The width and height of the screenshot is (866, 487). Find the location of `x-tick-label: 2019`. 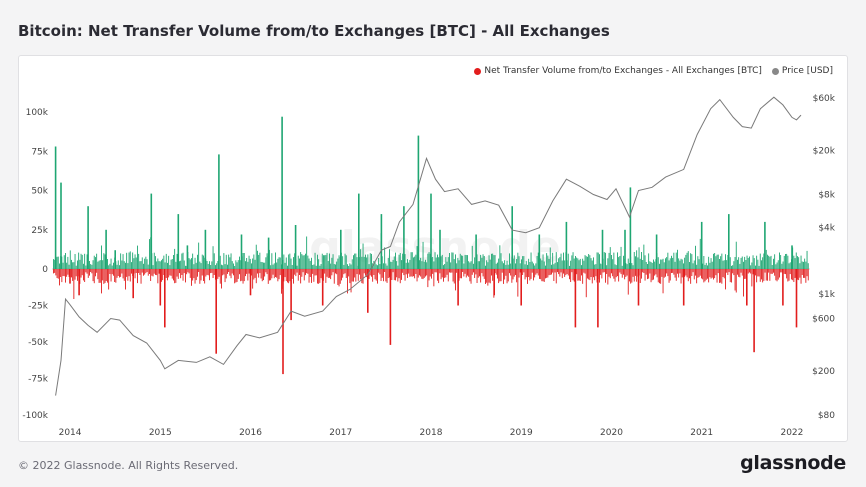

x-tick-label: 2019 is located at coordinates (521, 433).